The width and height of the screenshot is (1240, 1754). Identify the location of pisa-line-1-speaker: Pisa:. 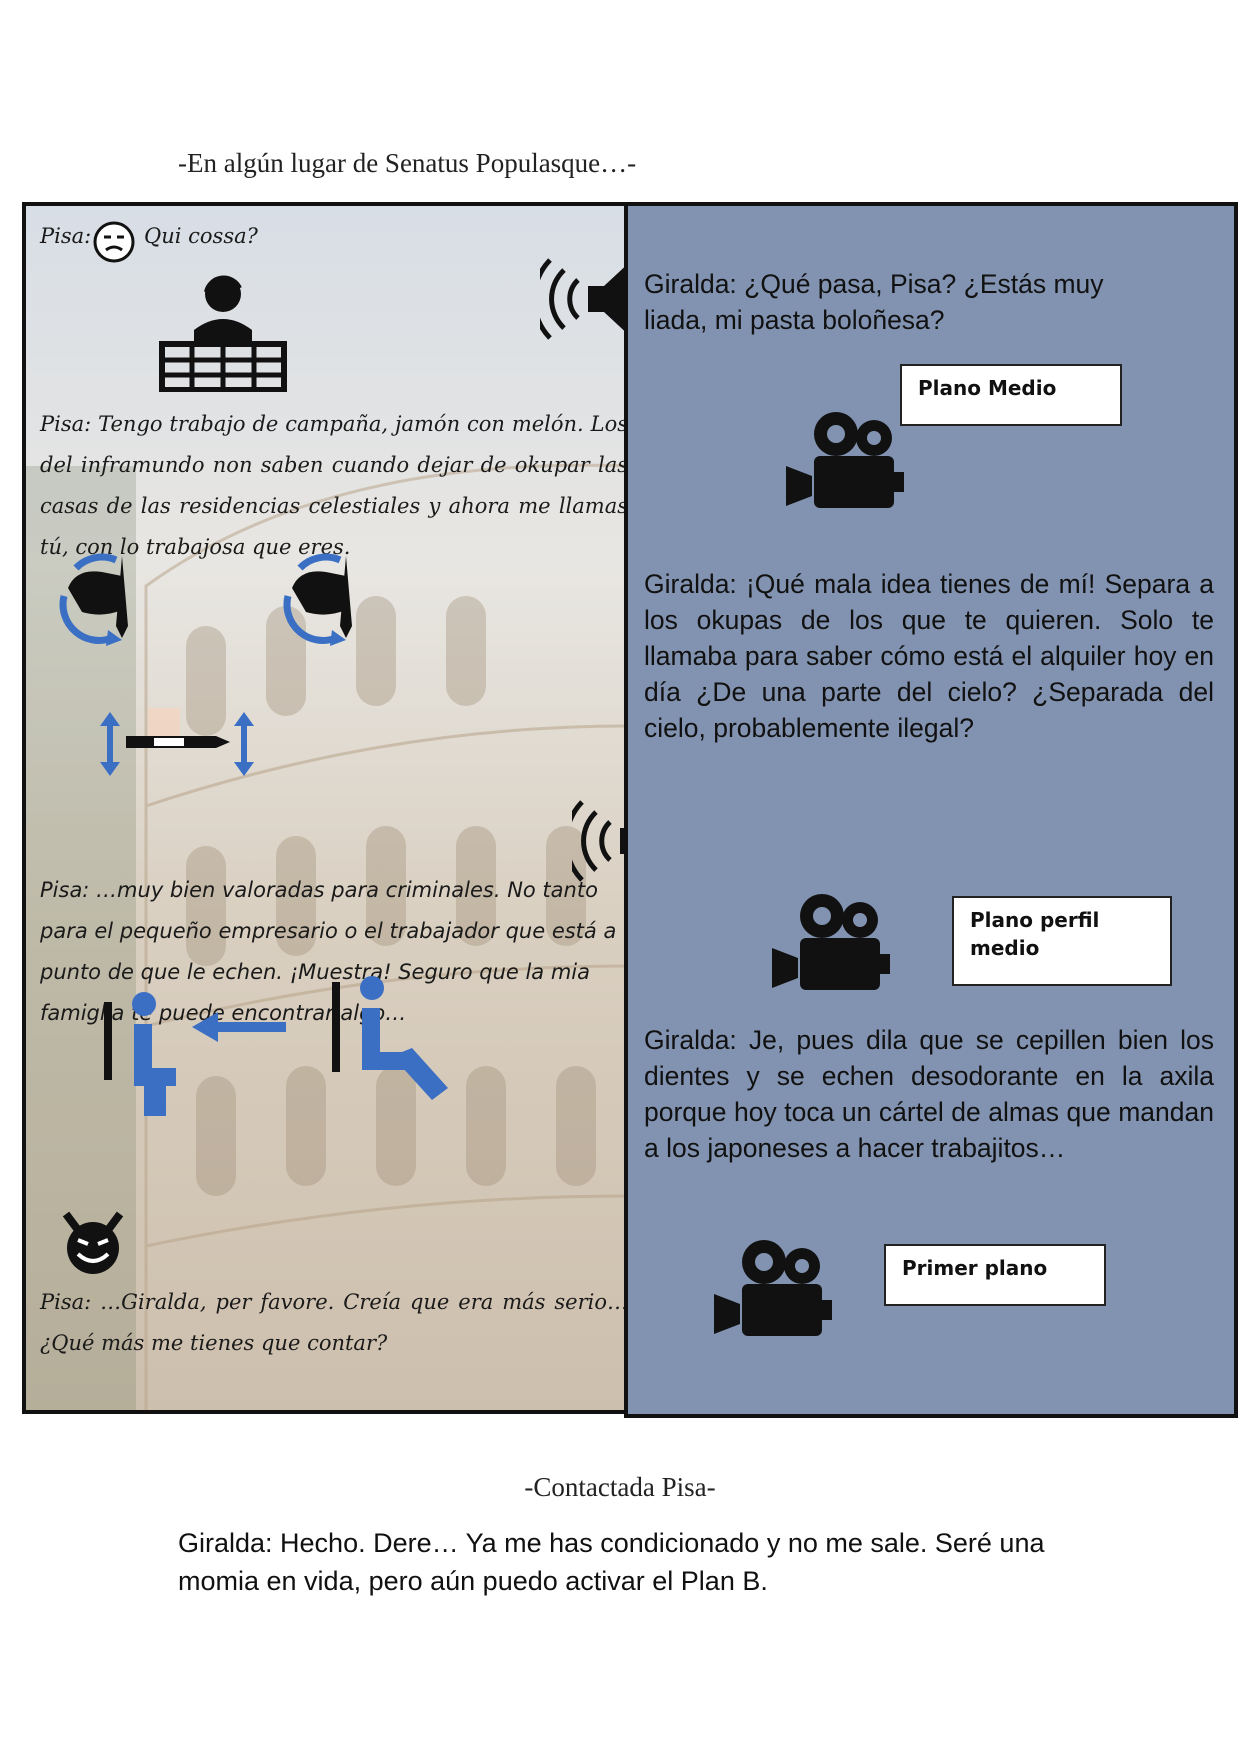
(66, 236).